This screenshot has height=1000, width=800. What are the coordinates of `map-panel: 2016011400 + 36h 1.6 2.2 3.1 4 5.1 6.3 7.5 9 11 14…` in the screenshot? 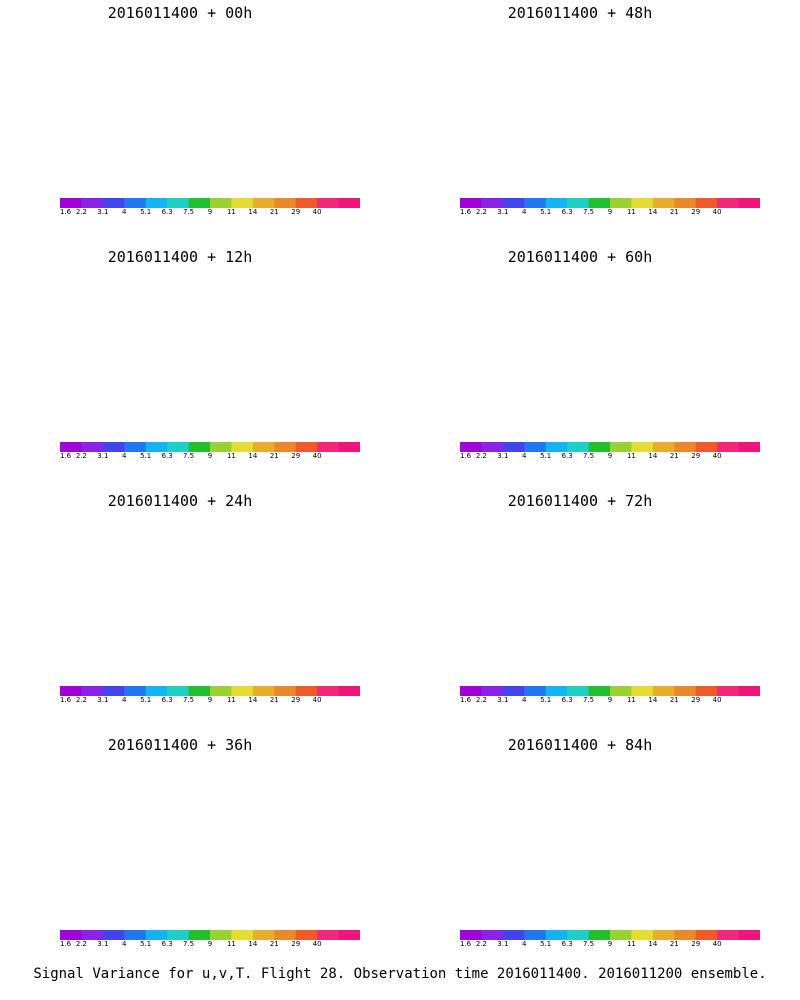 It's located at (180, 854).